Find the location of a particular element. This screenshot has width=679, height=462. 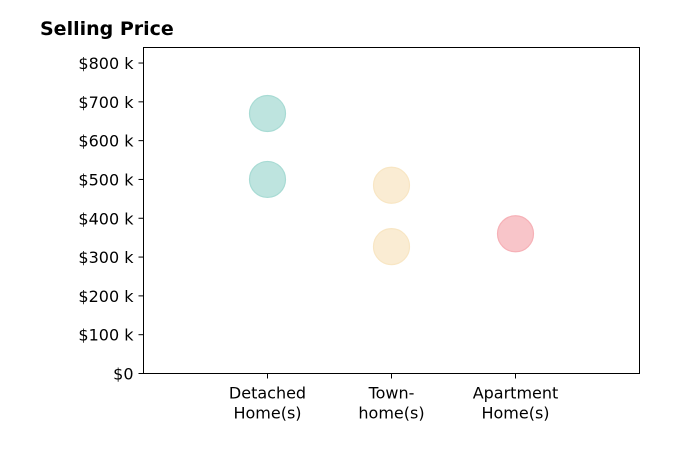

x-tick-label: Detached Home(s) is located at coordinates (267, 403).